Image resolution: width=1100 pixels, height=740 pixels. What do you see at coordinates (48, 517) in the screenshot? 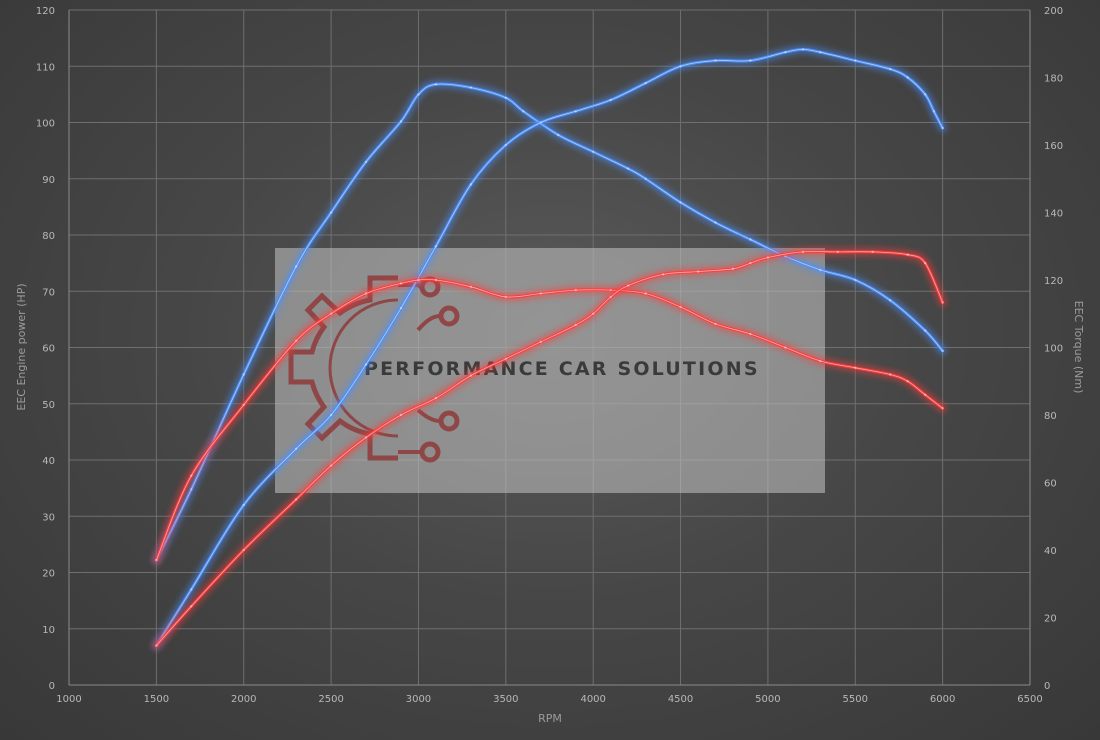
I see `y-tick-label: 30` at bounding box center [48, 517].